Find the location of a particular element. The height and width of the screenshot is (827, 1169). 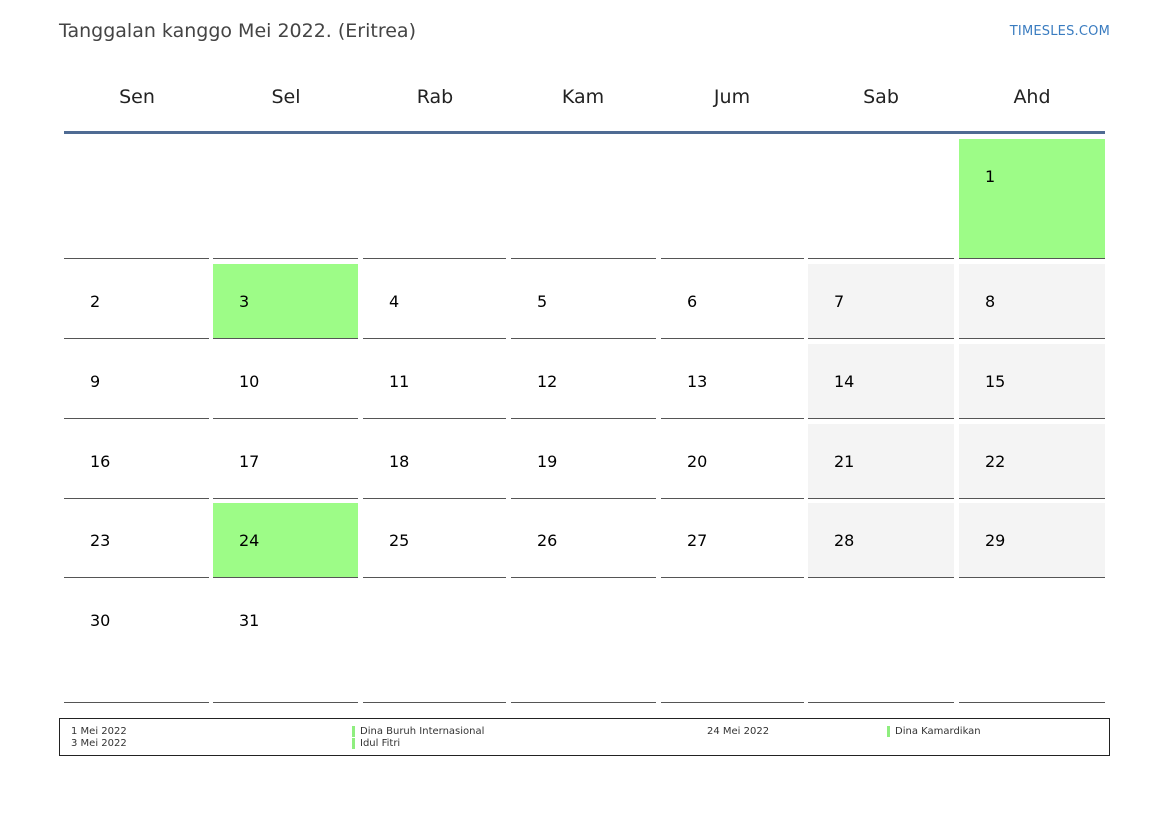

day-cell-sat: 7 is located at coordinates (881, 301).